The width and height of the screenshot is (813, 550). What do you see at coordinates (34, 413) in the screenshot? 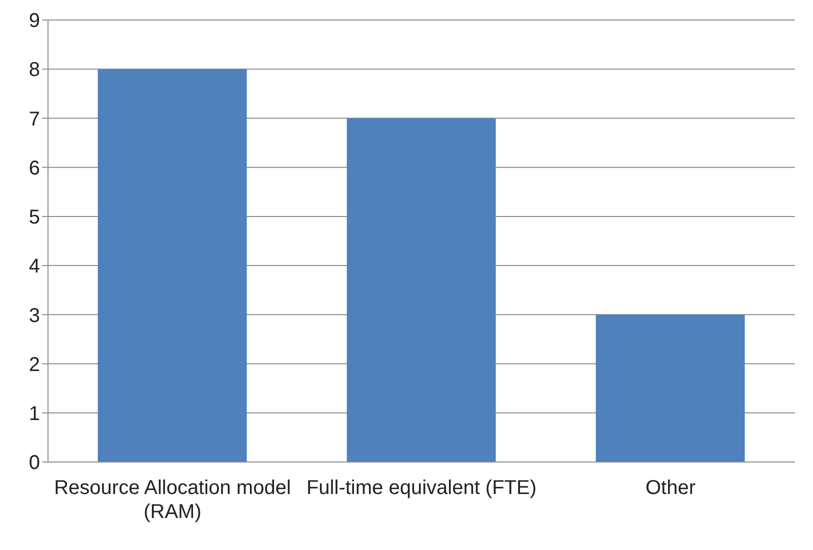
I see `y-tick-label: 1` at bounding box center [34, 413].